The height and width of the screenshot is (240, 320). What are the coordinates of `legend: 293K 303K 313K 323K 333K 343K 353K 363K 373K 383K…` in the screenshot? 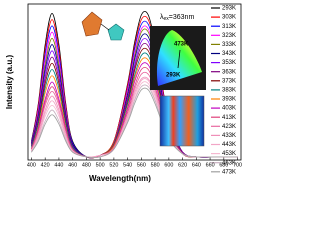 It's located at (223, 90).